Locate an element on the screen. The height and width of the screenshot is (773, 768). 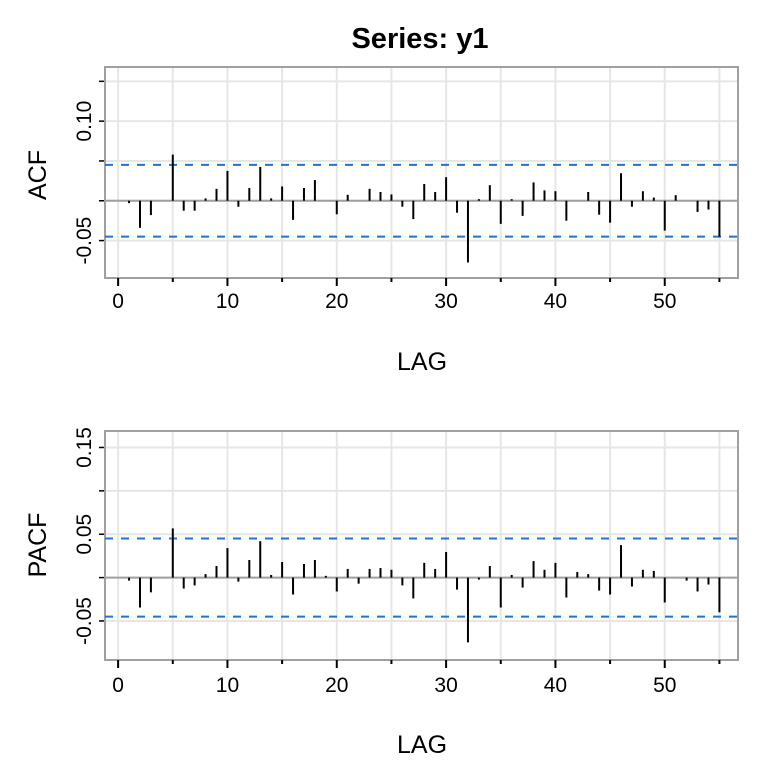
acf-xtick-label: 10 is located at coordinates (227, 301).